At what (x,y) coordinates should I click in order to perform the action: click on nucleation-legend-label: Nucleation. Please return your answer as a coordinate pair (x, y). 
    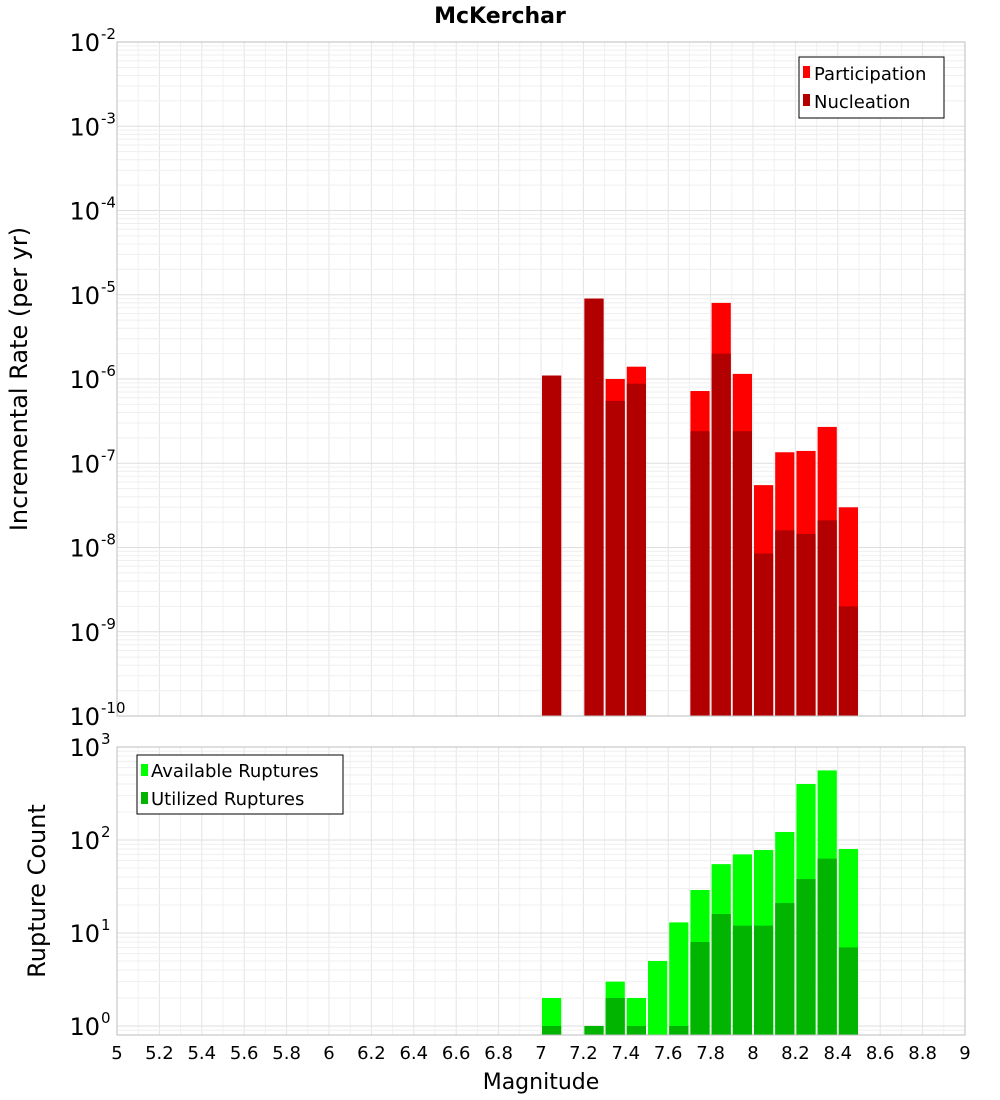
    Looking at the image, I should click on (862, 102).